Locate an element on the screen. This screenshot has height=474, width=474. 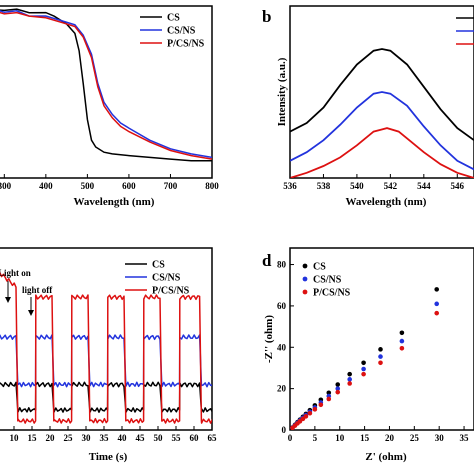
x-tick-label-c: 10 is located at coordinates (15, 438).